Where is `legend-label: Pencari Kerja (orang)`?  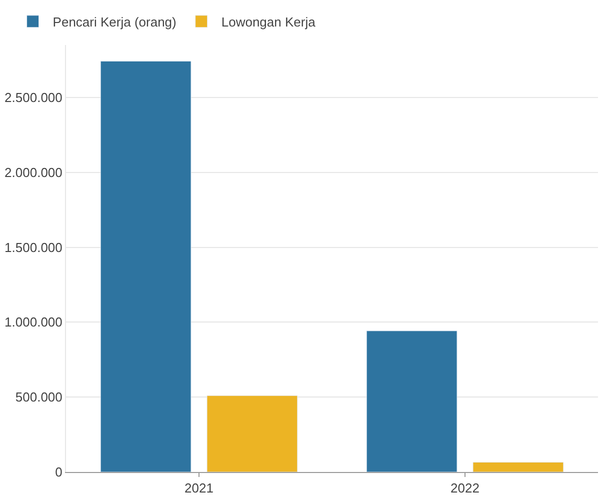
legend-label: Pencari Kerja (orang) is located at coordinates (114, 22).